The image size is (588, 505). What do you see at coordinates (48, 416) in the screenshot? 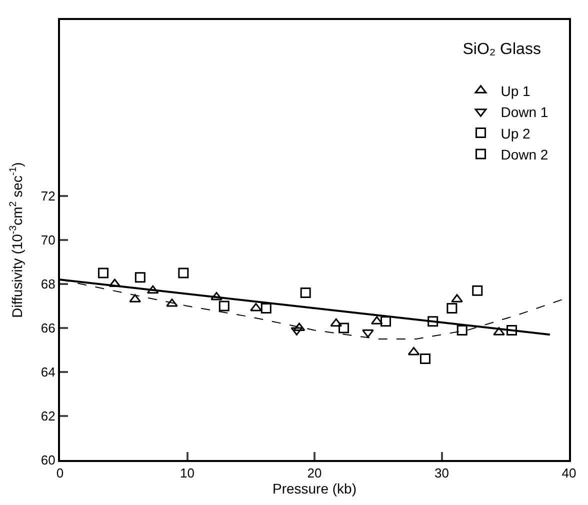
I see `y-tick-label: 62` at bounding box center [48, 416].